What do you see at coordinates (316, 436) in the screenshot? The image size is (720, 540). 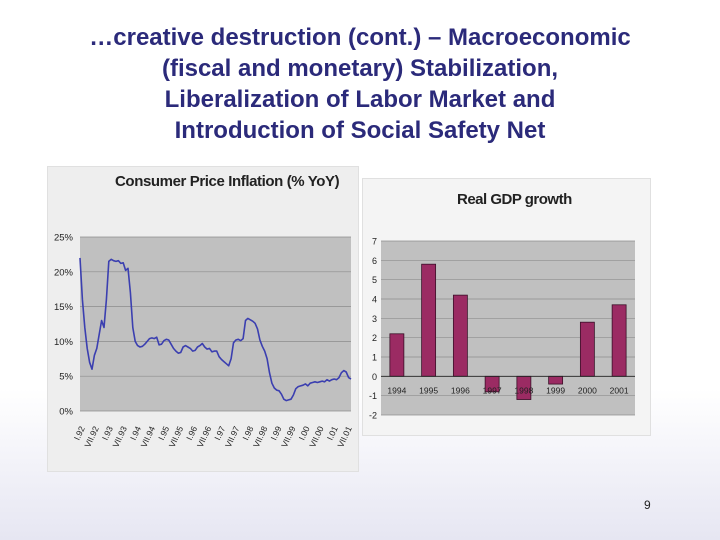 I see `cpi-x-tick-label: VII.00` at bounding box center [316, 436].